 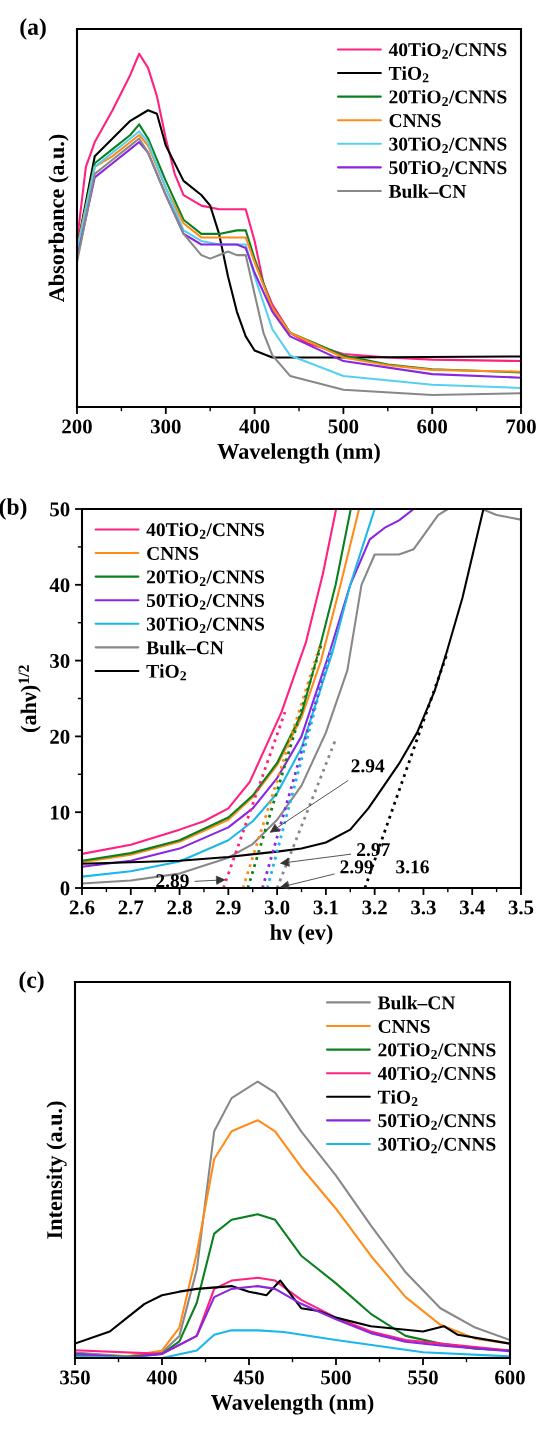 I want to click on x-tick-label: 550, so click(x=423, y=1377).